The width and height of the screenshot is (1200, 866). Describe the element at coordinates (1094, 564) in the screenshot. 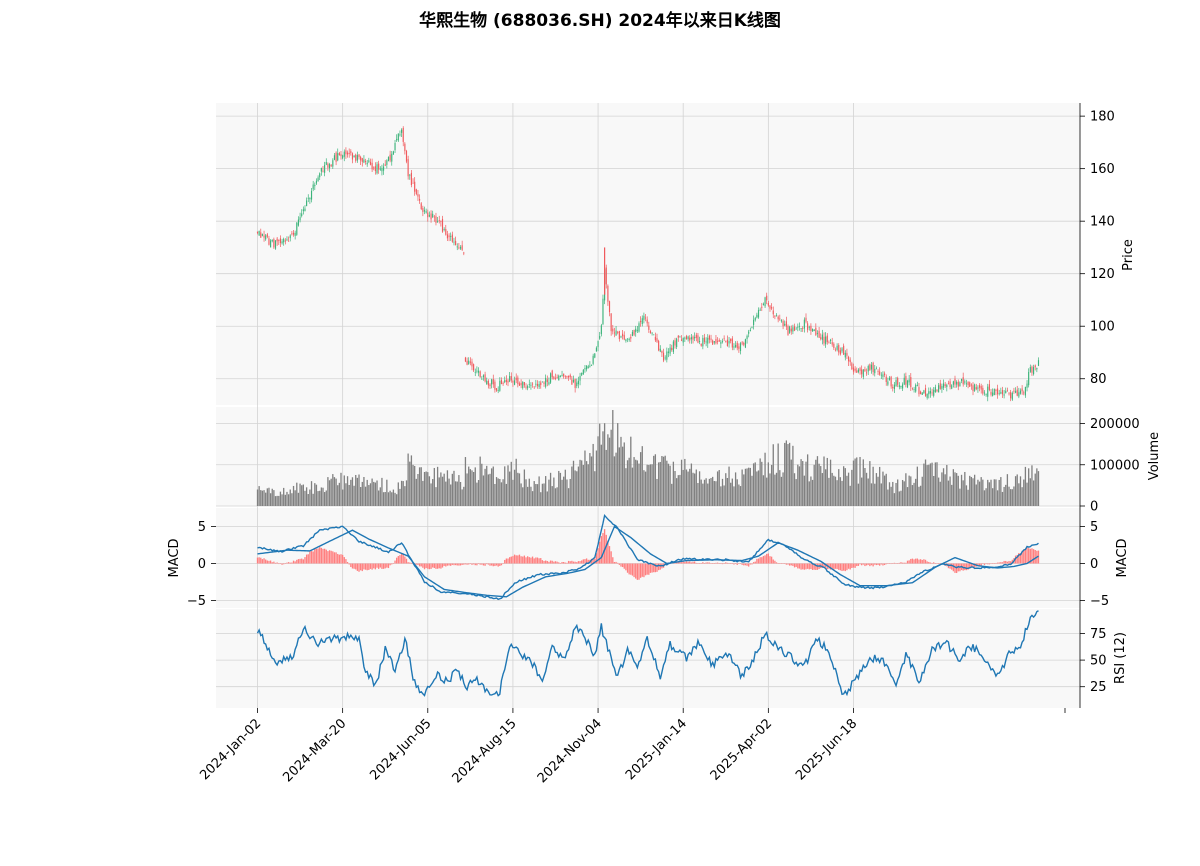

I see `macd-y-axis: −5 0 5` at that location.